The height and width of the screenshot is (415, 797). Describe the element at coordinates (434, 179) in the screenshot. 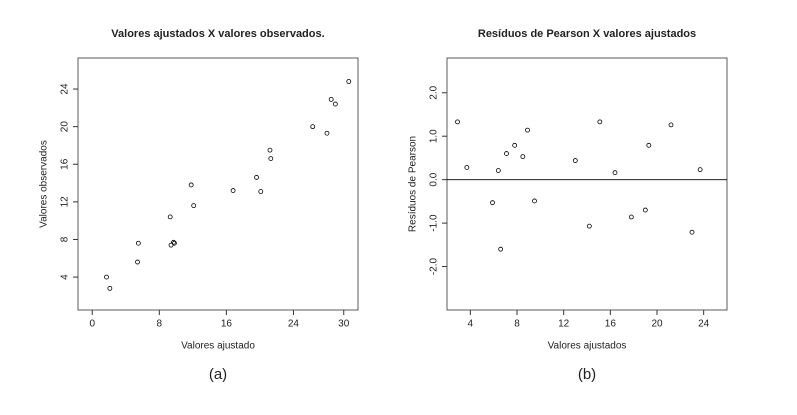

I see `y-tick-label: 0.0` at that location.